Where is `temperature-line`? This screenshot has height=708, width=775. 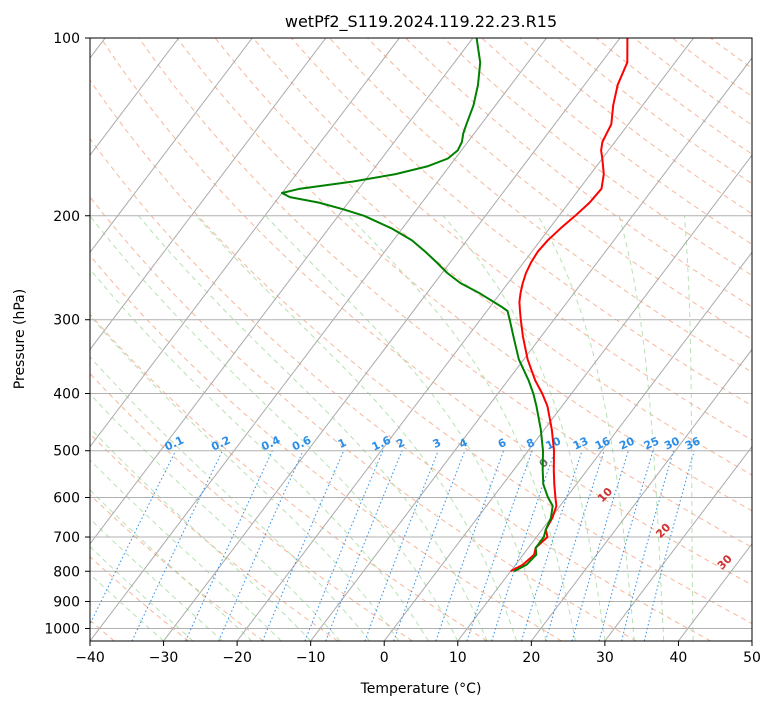
temperature-line is located at coordinates (569, 305).